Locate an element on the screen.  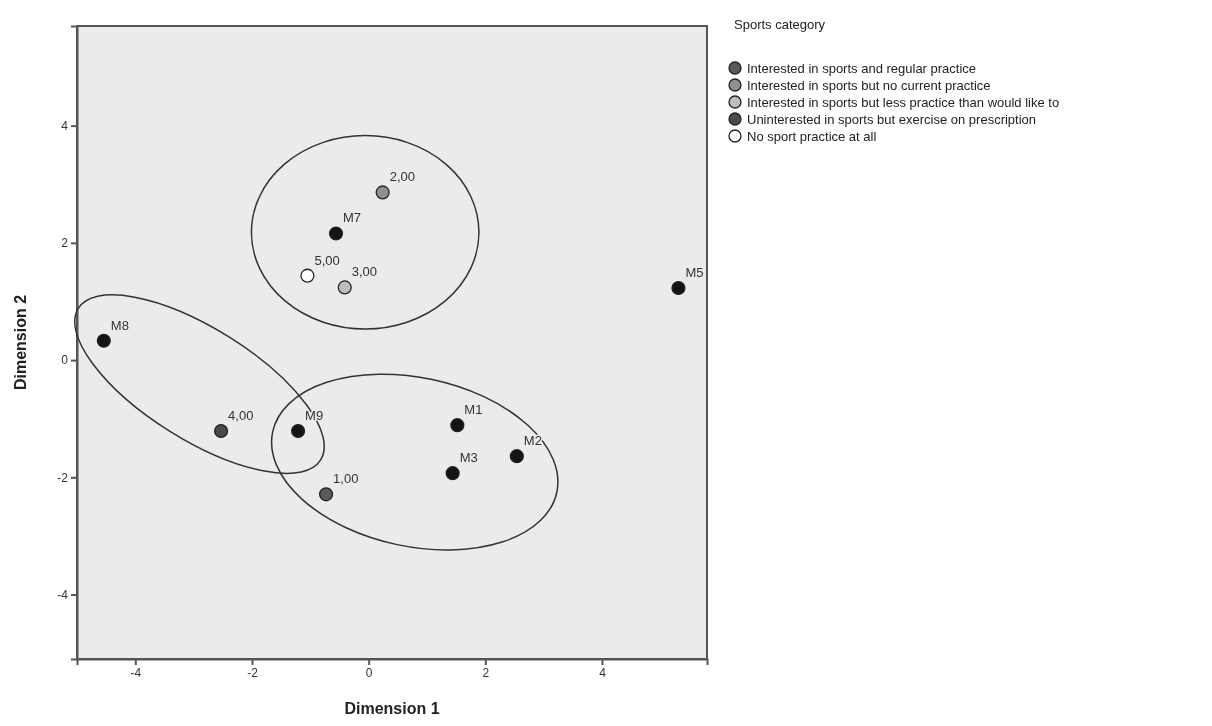
x-tick-label: 2 is located at coordinates (486, 672).